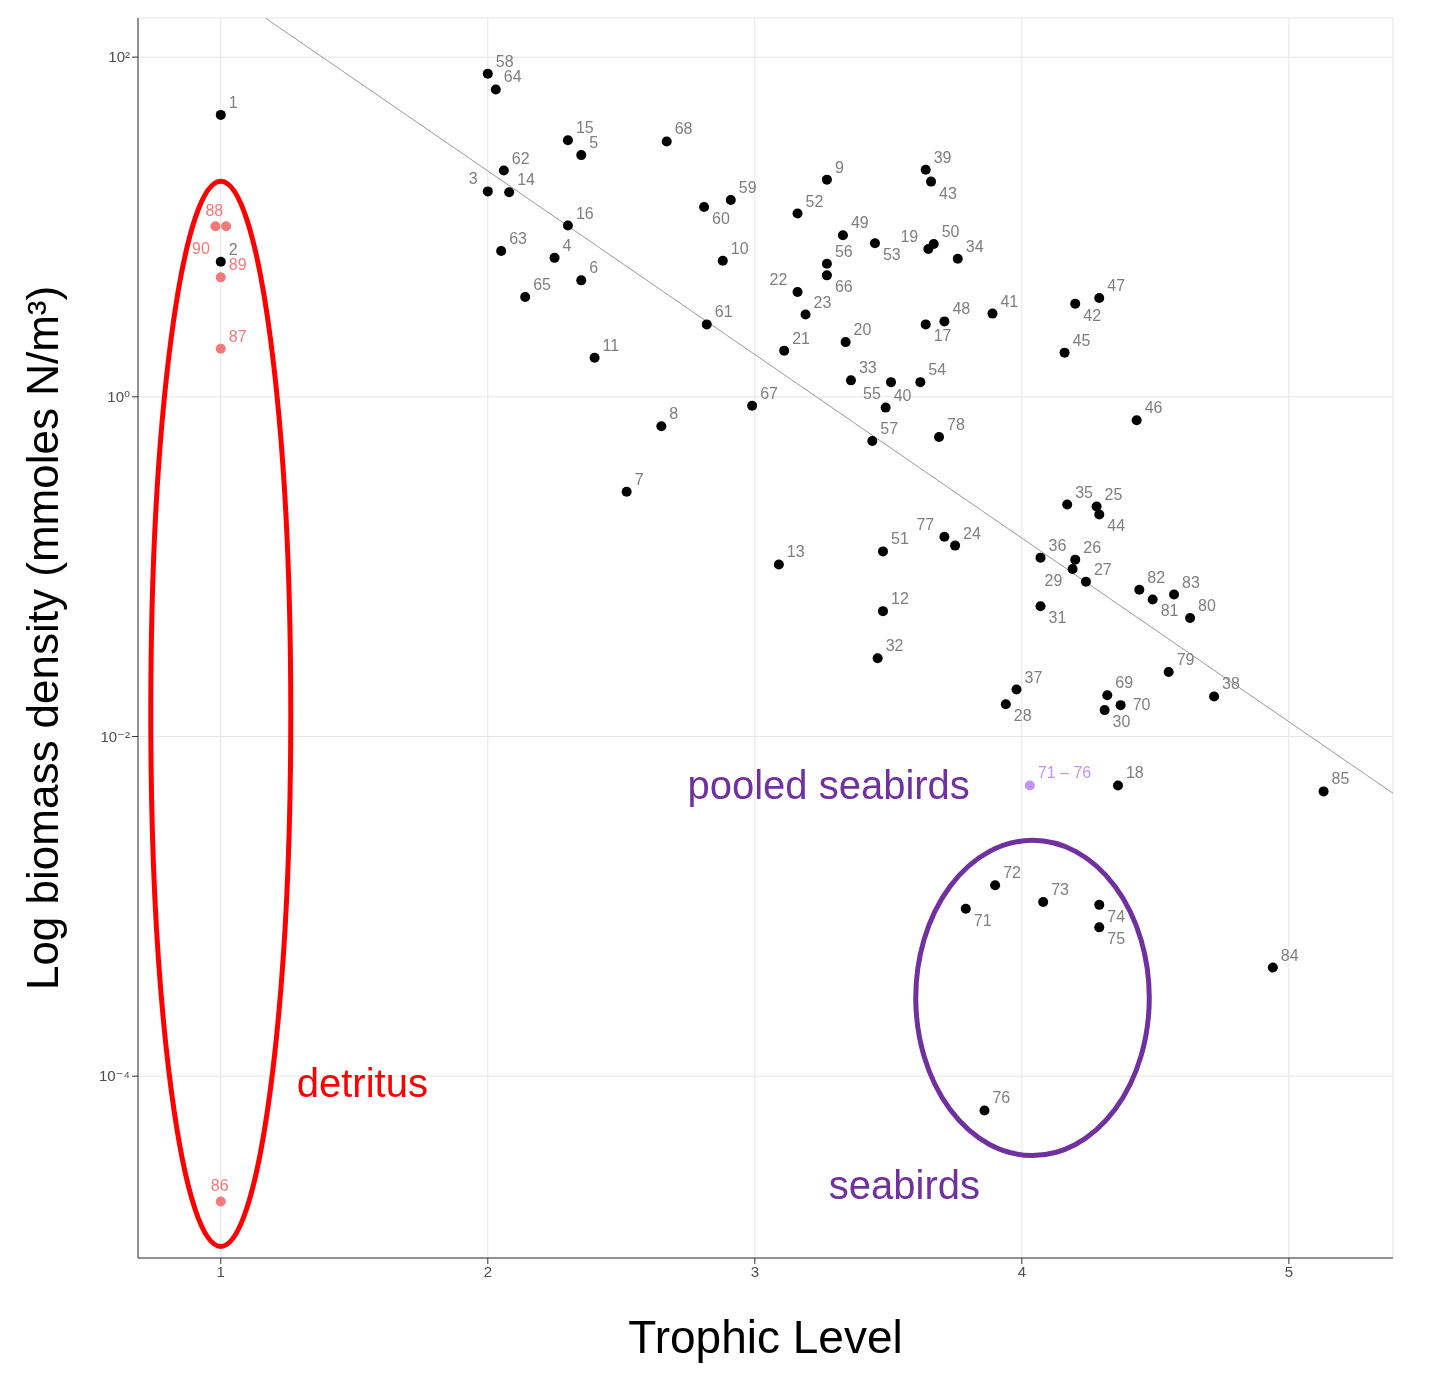  Describe the element at coordinates (942, 157) in the screenshot. I see `annotation: 39` at that location.